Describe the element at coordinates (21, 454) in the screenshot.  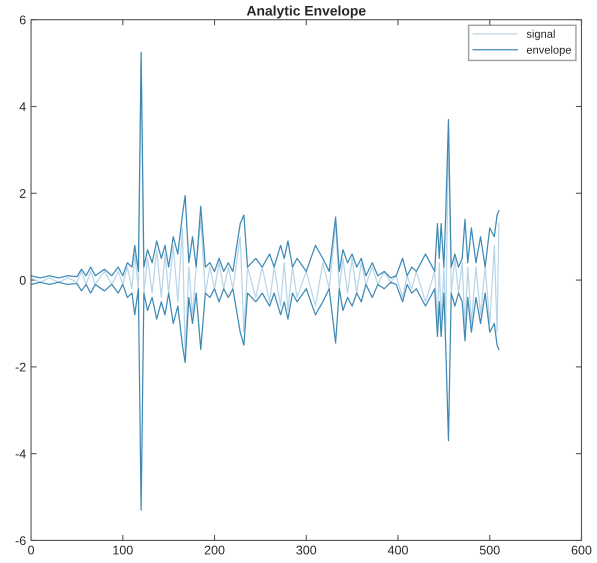
I see `y-tick-label: -4` at that location.